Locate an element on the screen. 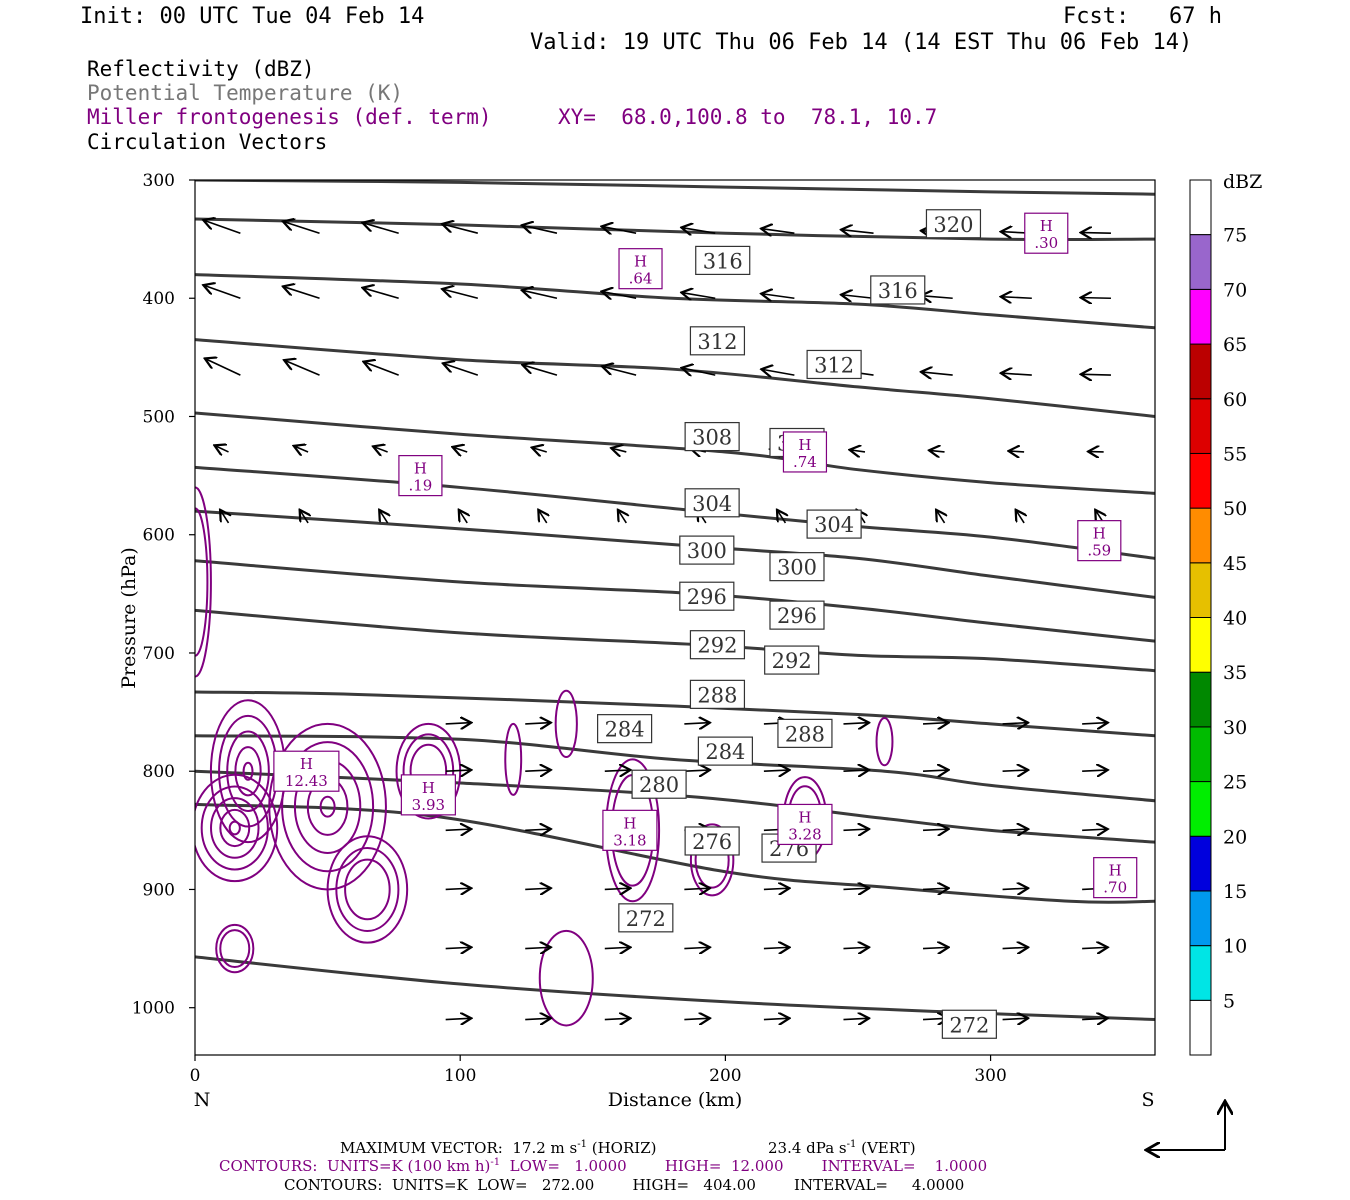 This screenshot has width=1350, height=1200. legend-theta: Potential Temperature (K) is located at coordinates (245, 93).